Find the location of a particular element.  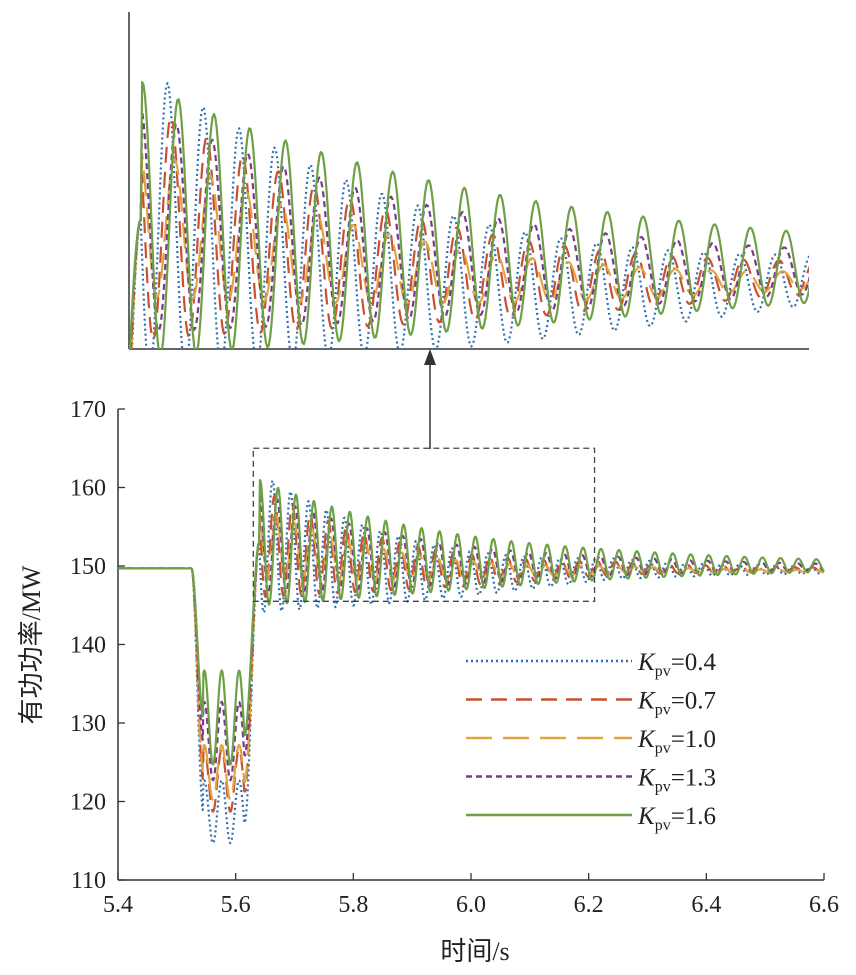

y-tick-label: 120 is located at coordinates (88, 803).